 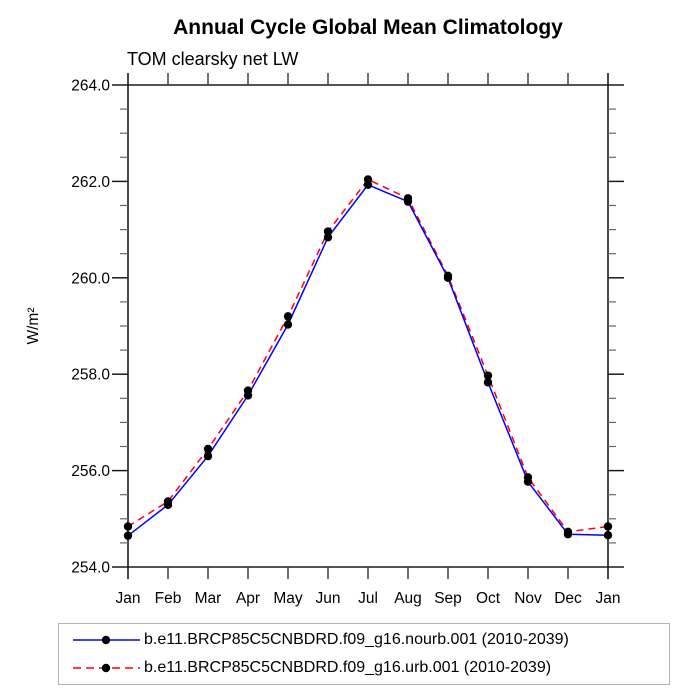 I want to click on svg-text: Dec, so click(x=568, y=598).